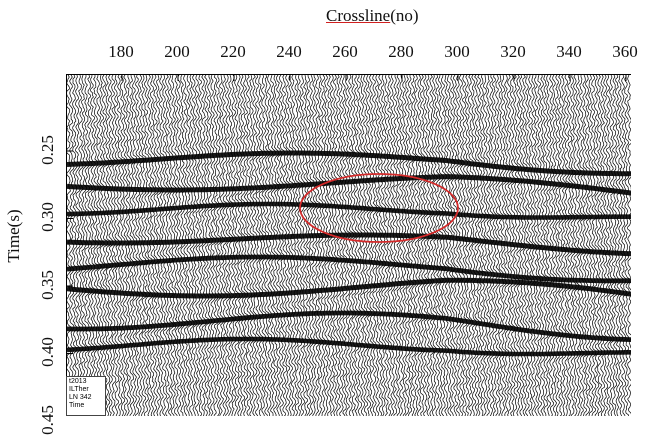 This screenshot has height=435, width=645. Describe the element at coordinates (79, 389) in the screenshot. I see `info-line: ILTher` at that location.